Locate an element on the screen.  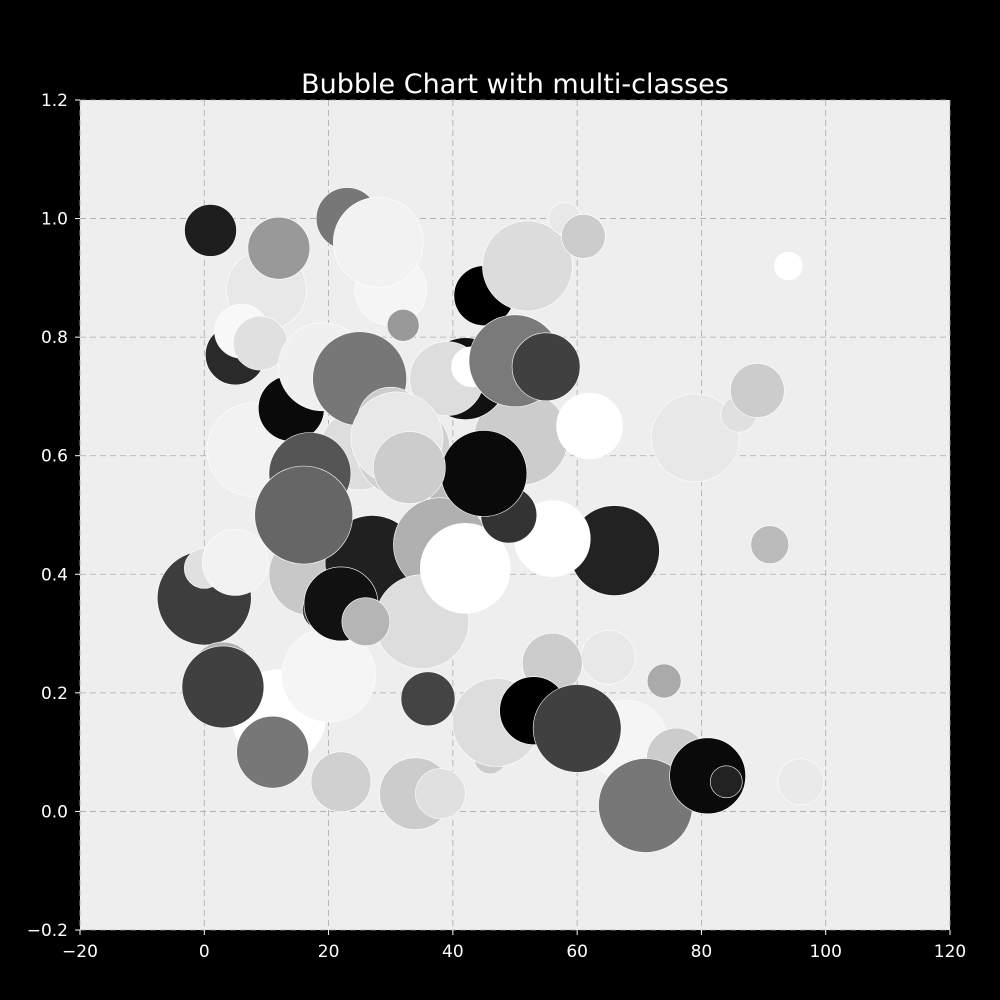
y-tick-label: 0.4 is located at coordinates (54, 575).